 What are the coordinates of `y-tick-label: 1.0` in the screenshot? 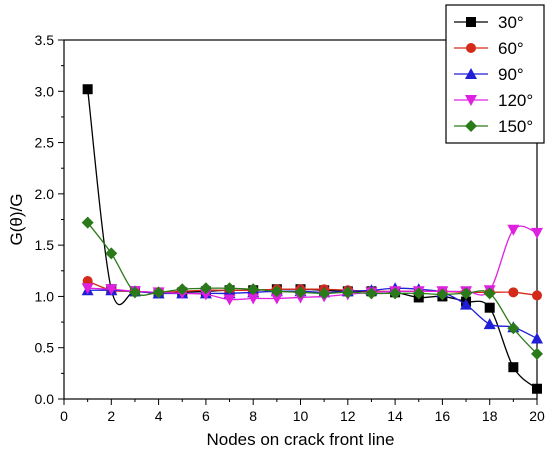 It's located at (45, 296).